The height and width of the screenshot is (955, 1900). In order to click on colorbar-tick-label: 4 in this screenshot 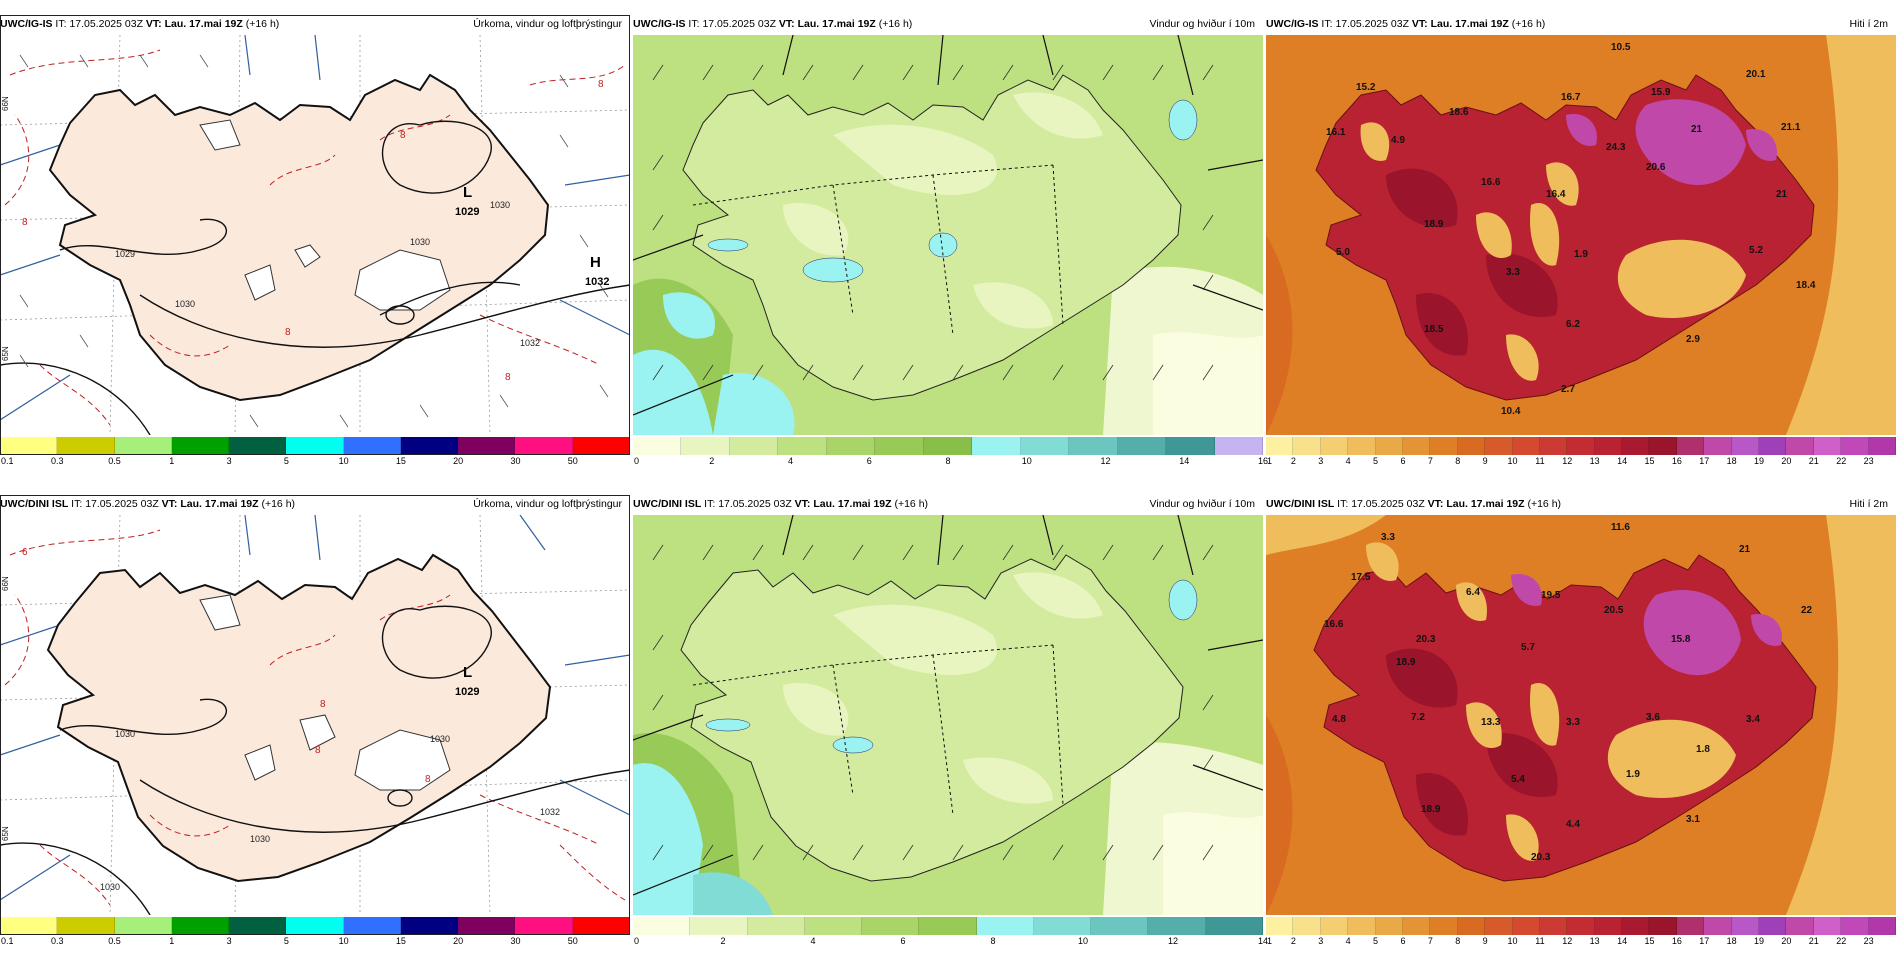, I will do `click(813, 941)`.